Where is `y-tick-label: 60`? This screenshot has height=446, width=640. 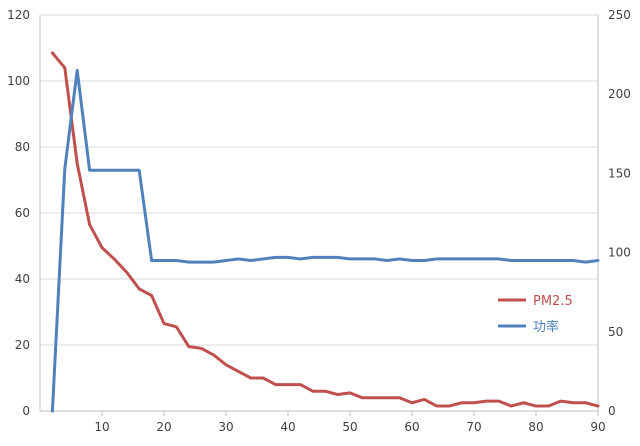
y-tick-label: 60 is located at coordinates (22, 213).